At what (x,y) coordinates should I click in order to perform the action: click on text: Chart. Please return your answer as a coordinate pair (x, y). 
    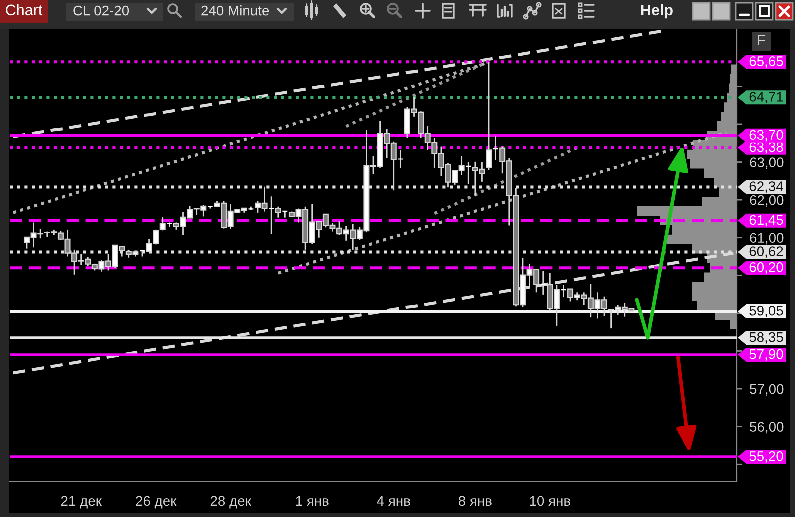
    Looking at the image, I should click on (24, 10).